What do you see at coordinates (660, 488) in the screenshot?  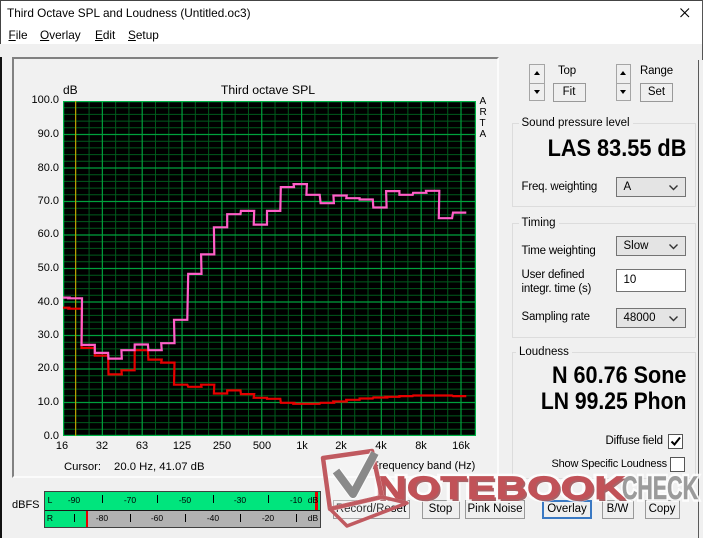 I see `svg-text: CHECK` at bounding box center [660, 488].